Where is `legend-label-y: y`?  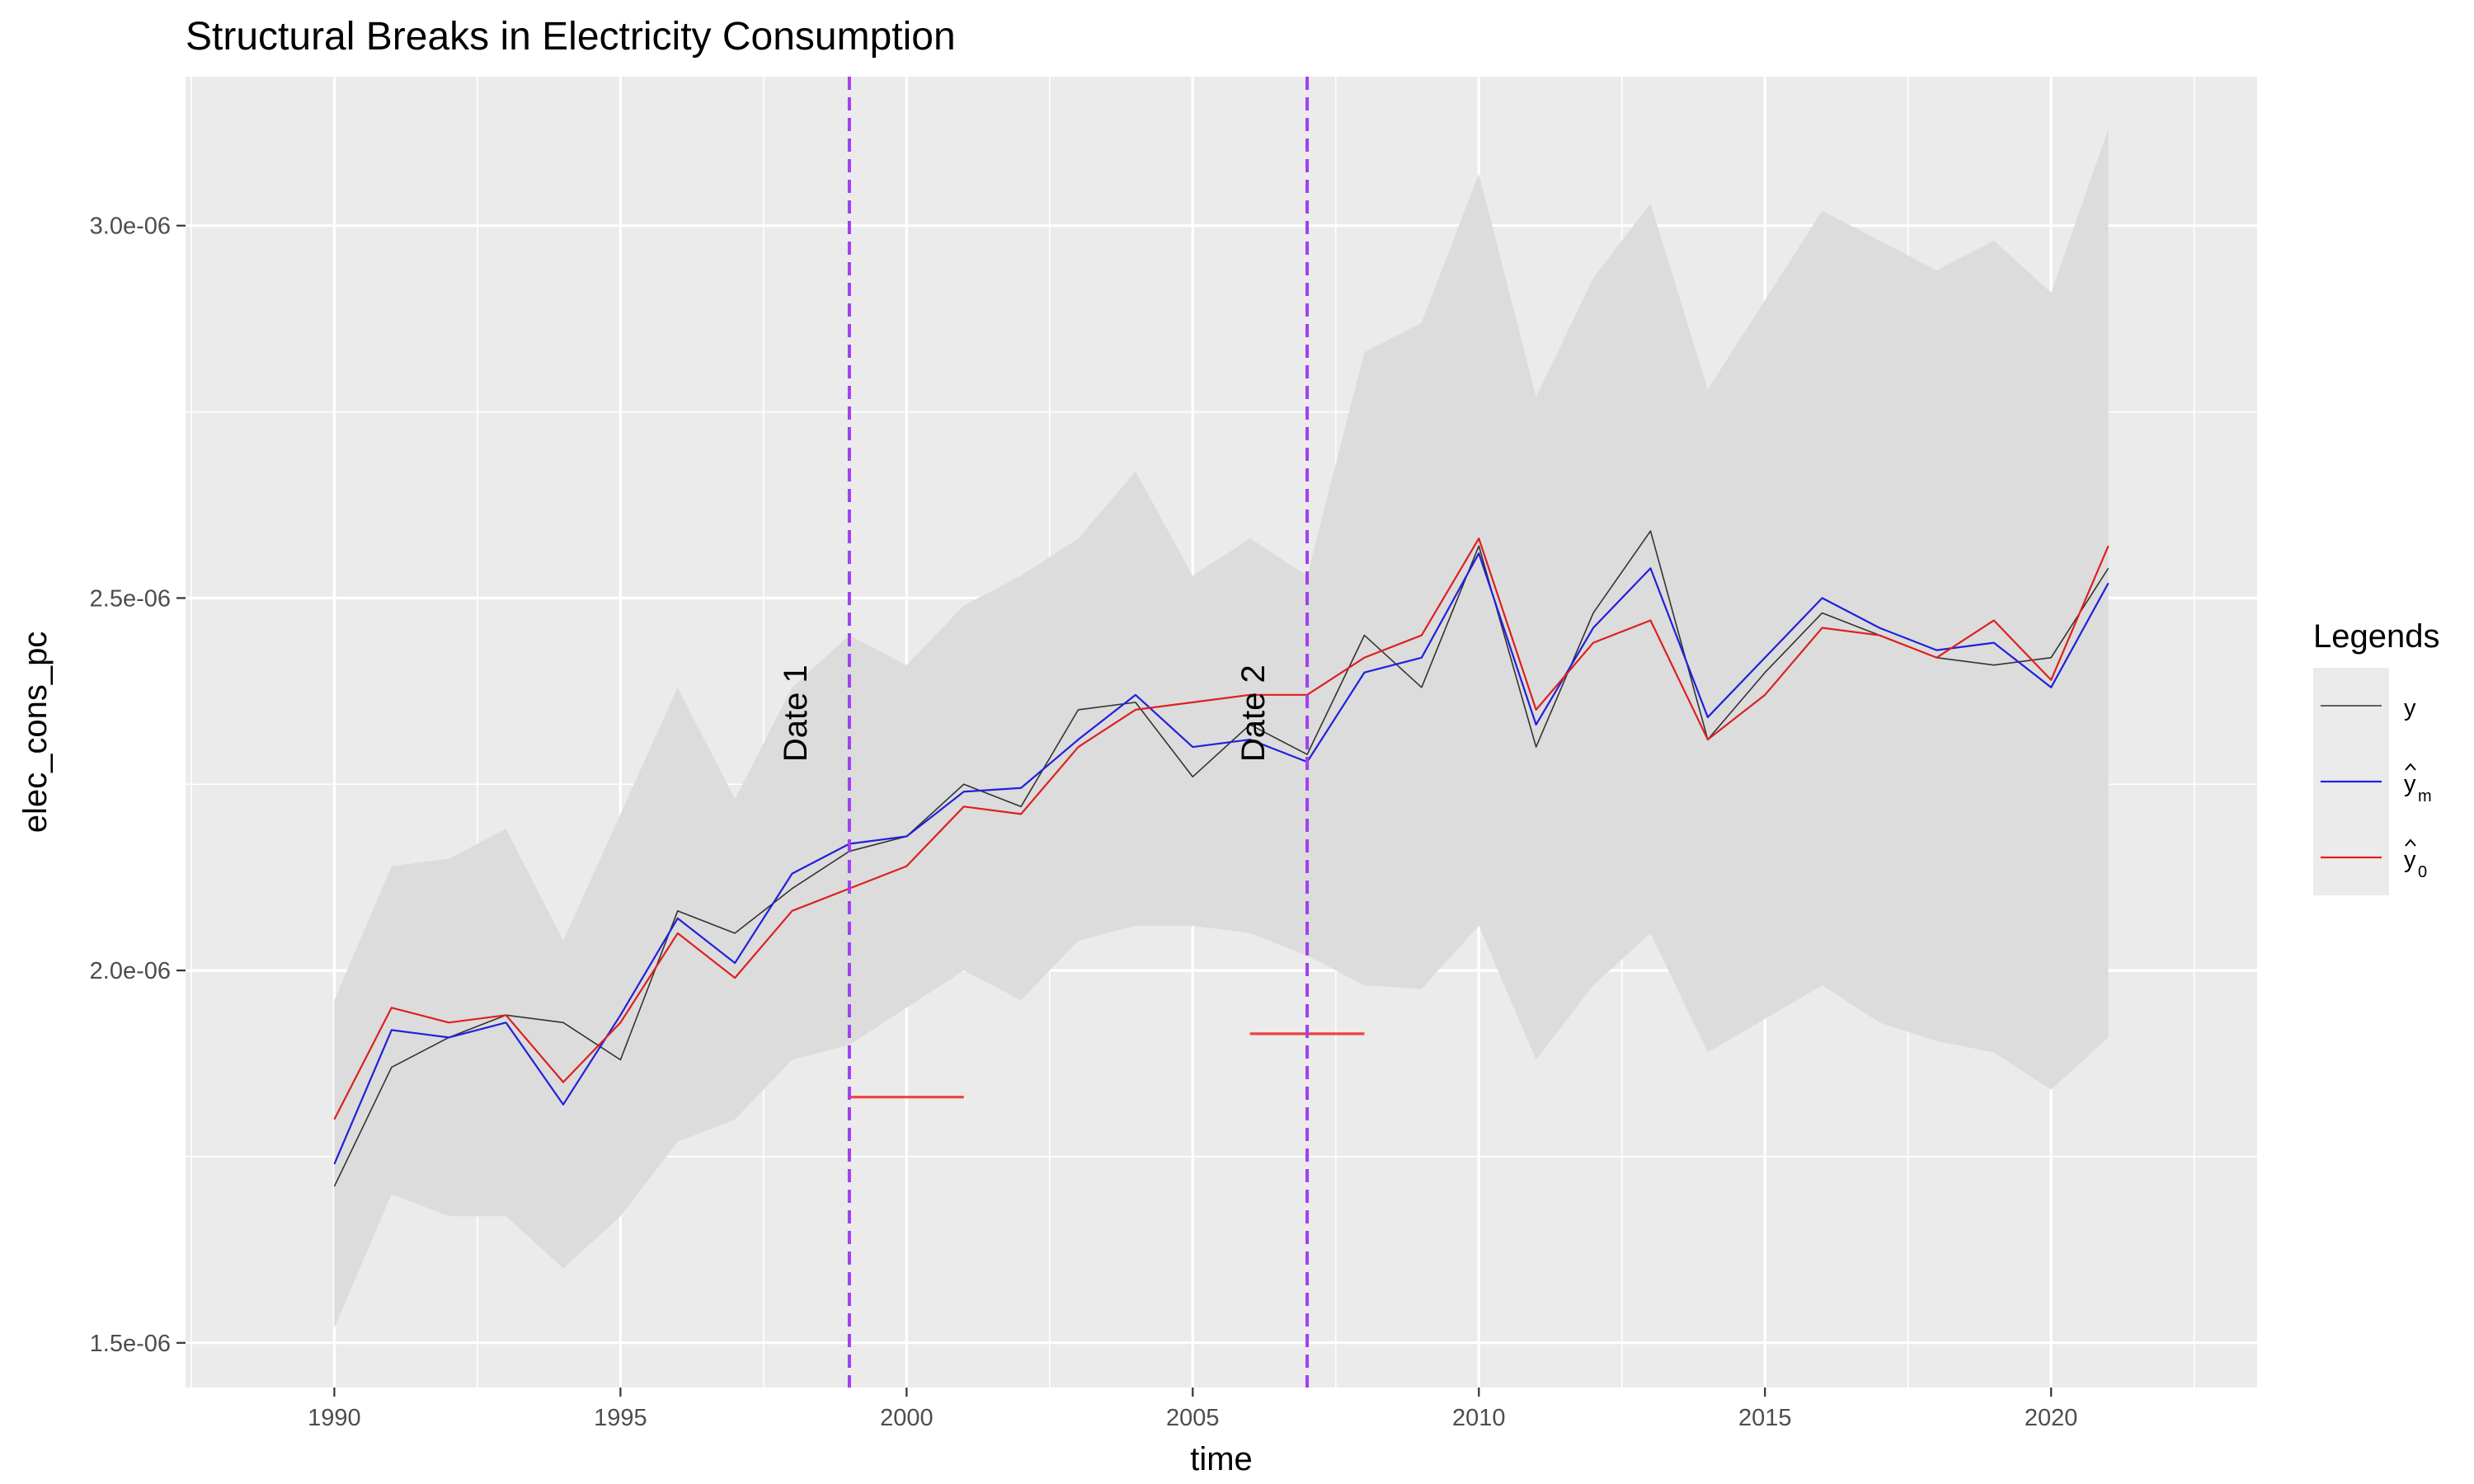 legend-label-y: y is located at coordinates (2410, 708).